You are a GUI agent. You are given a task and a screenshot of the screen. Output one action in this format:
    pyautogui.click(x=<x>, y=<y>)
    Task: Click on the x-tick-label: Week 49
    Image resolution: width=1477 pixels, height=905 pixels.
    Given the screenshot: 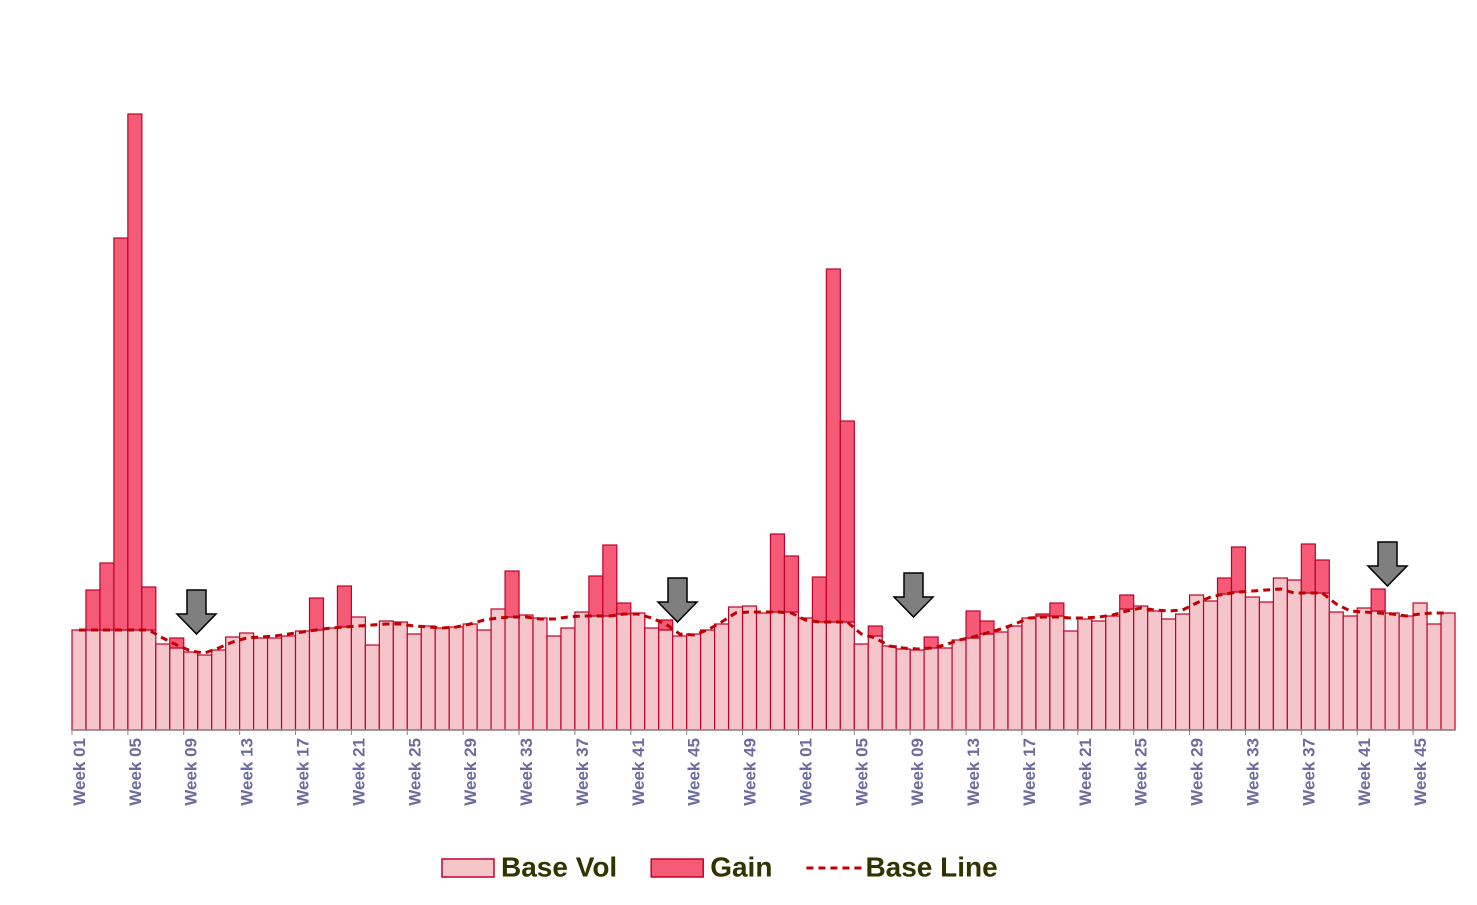 What is the action you would take?
    pyautogui.click(x=750, y=772)
    